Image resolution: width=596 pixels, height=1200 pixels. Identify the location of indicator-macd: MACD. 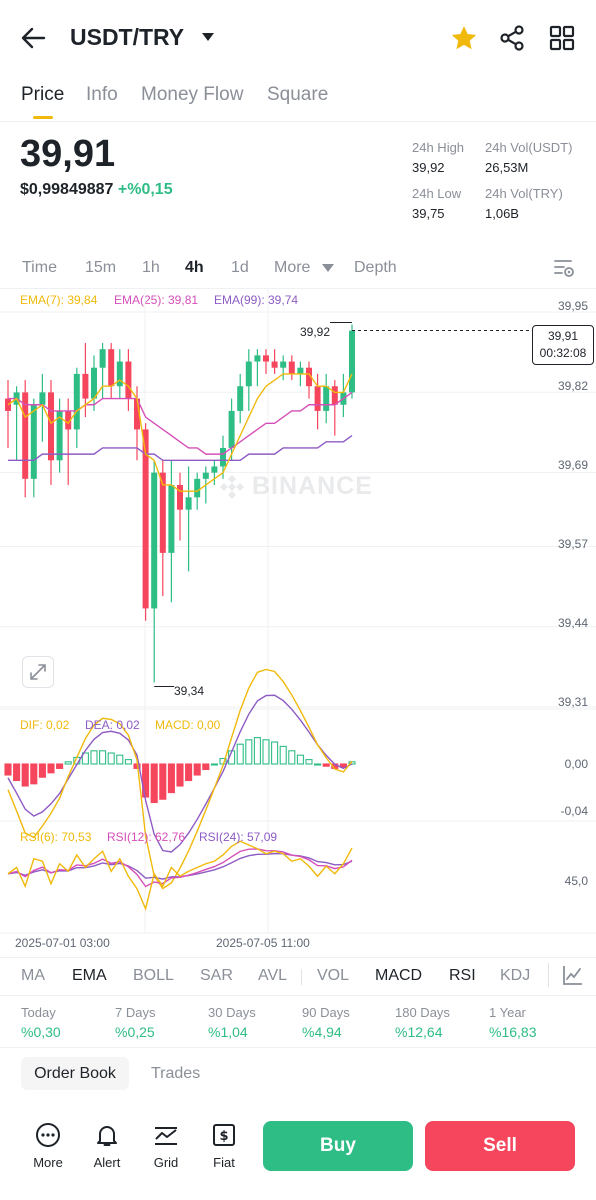
(399, 975).